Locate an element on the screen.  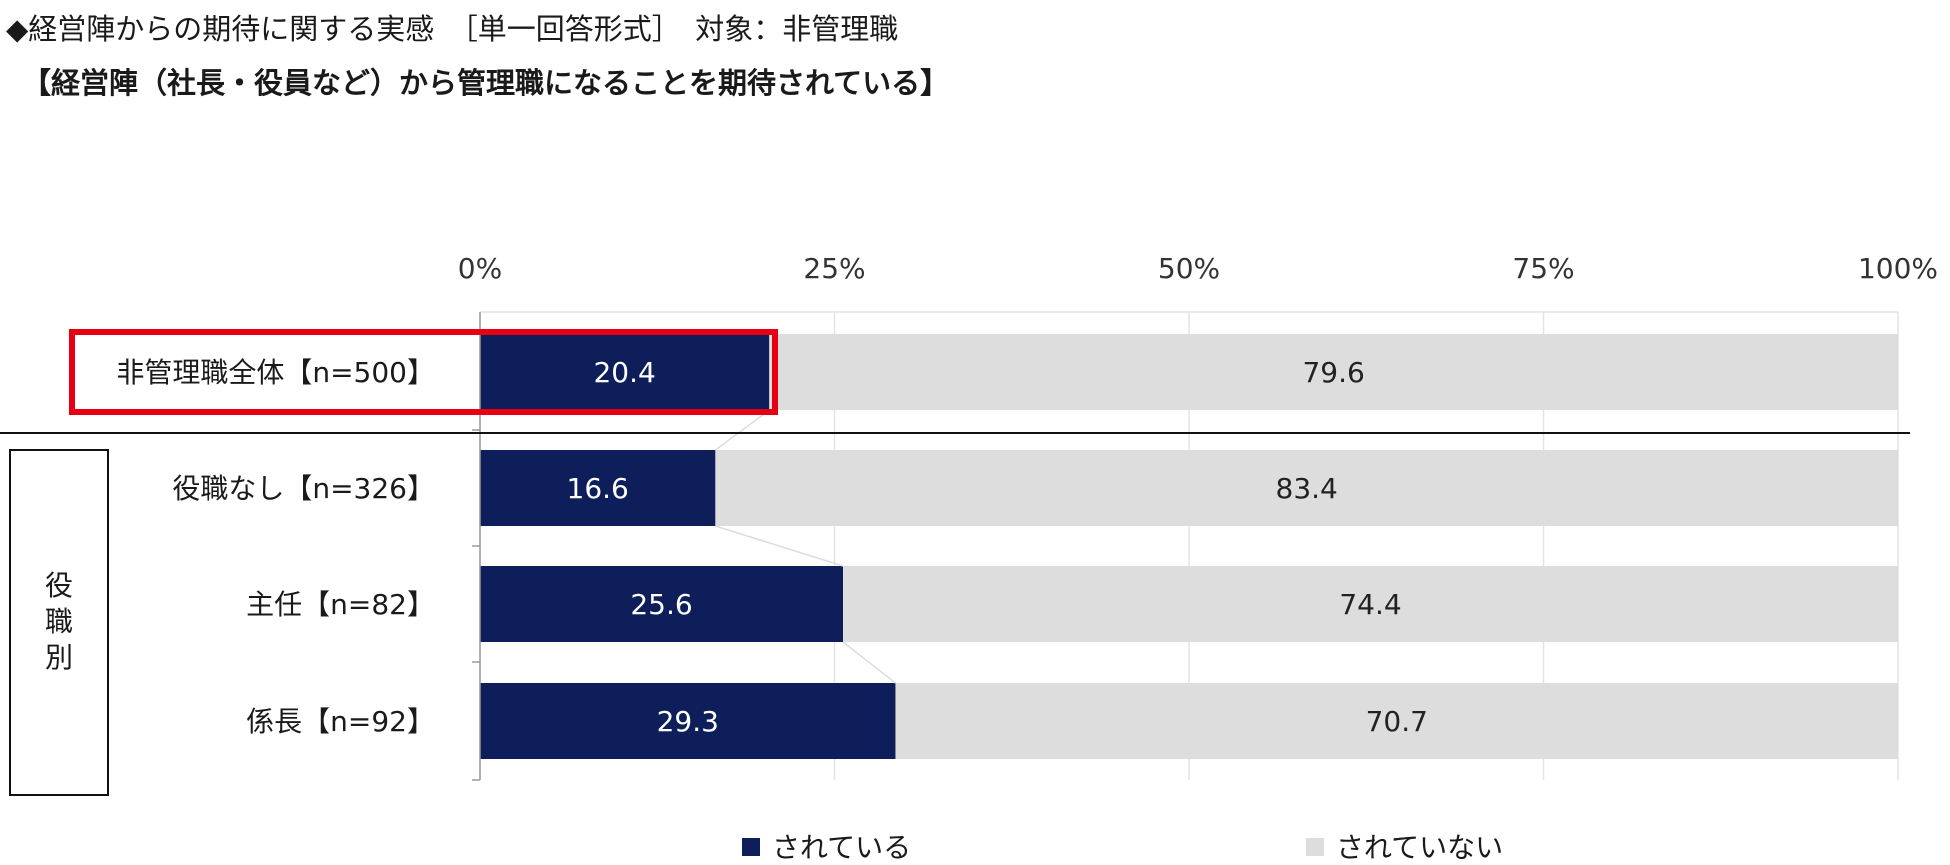
x-tick-label: 100% is located at coordinates (1898, 268).